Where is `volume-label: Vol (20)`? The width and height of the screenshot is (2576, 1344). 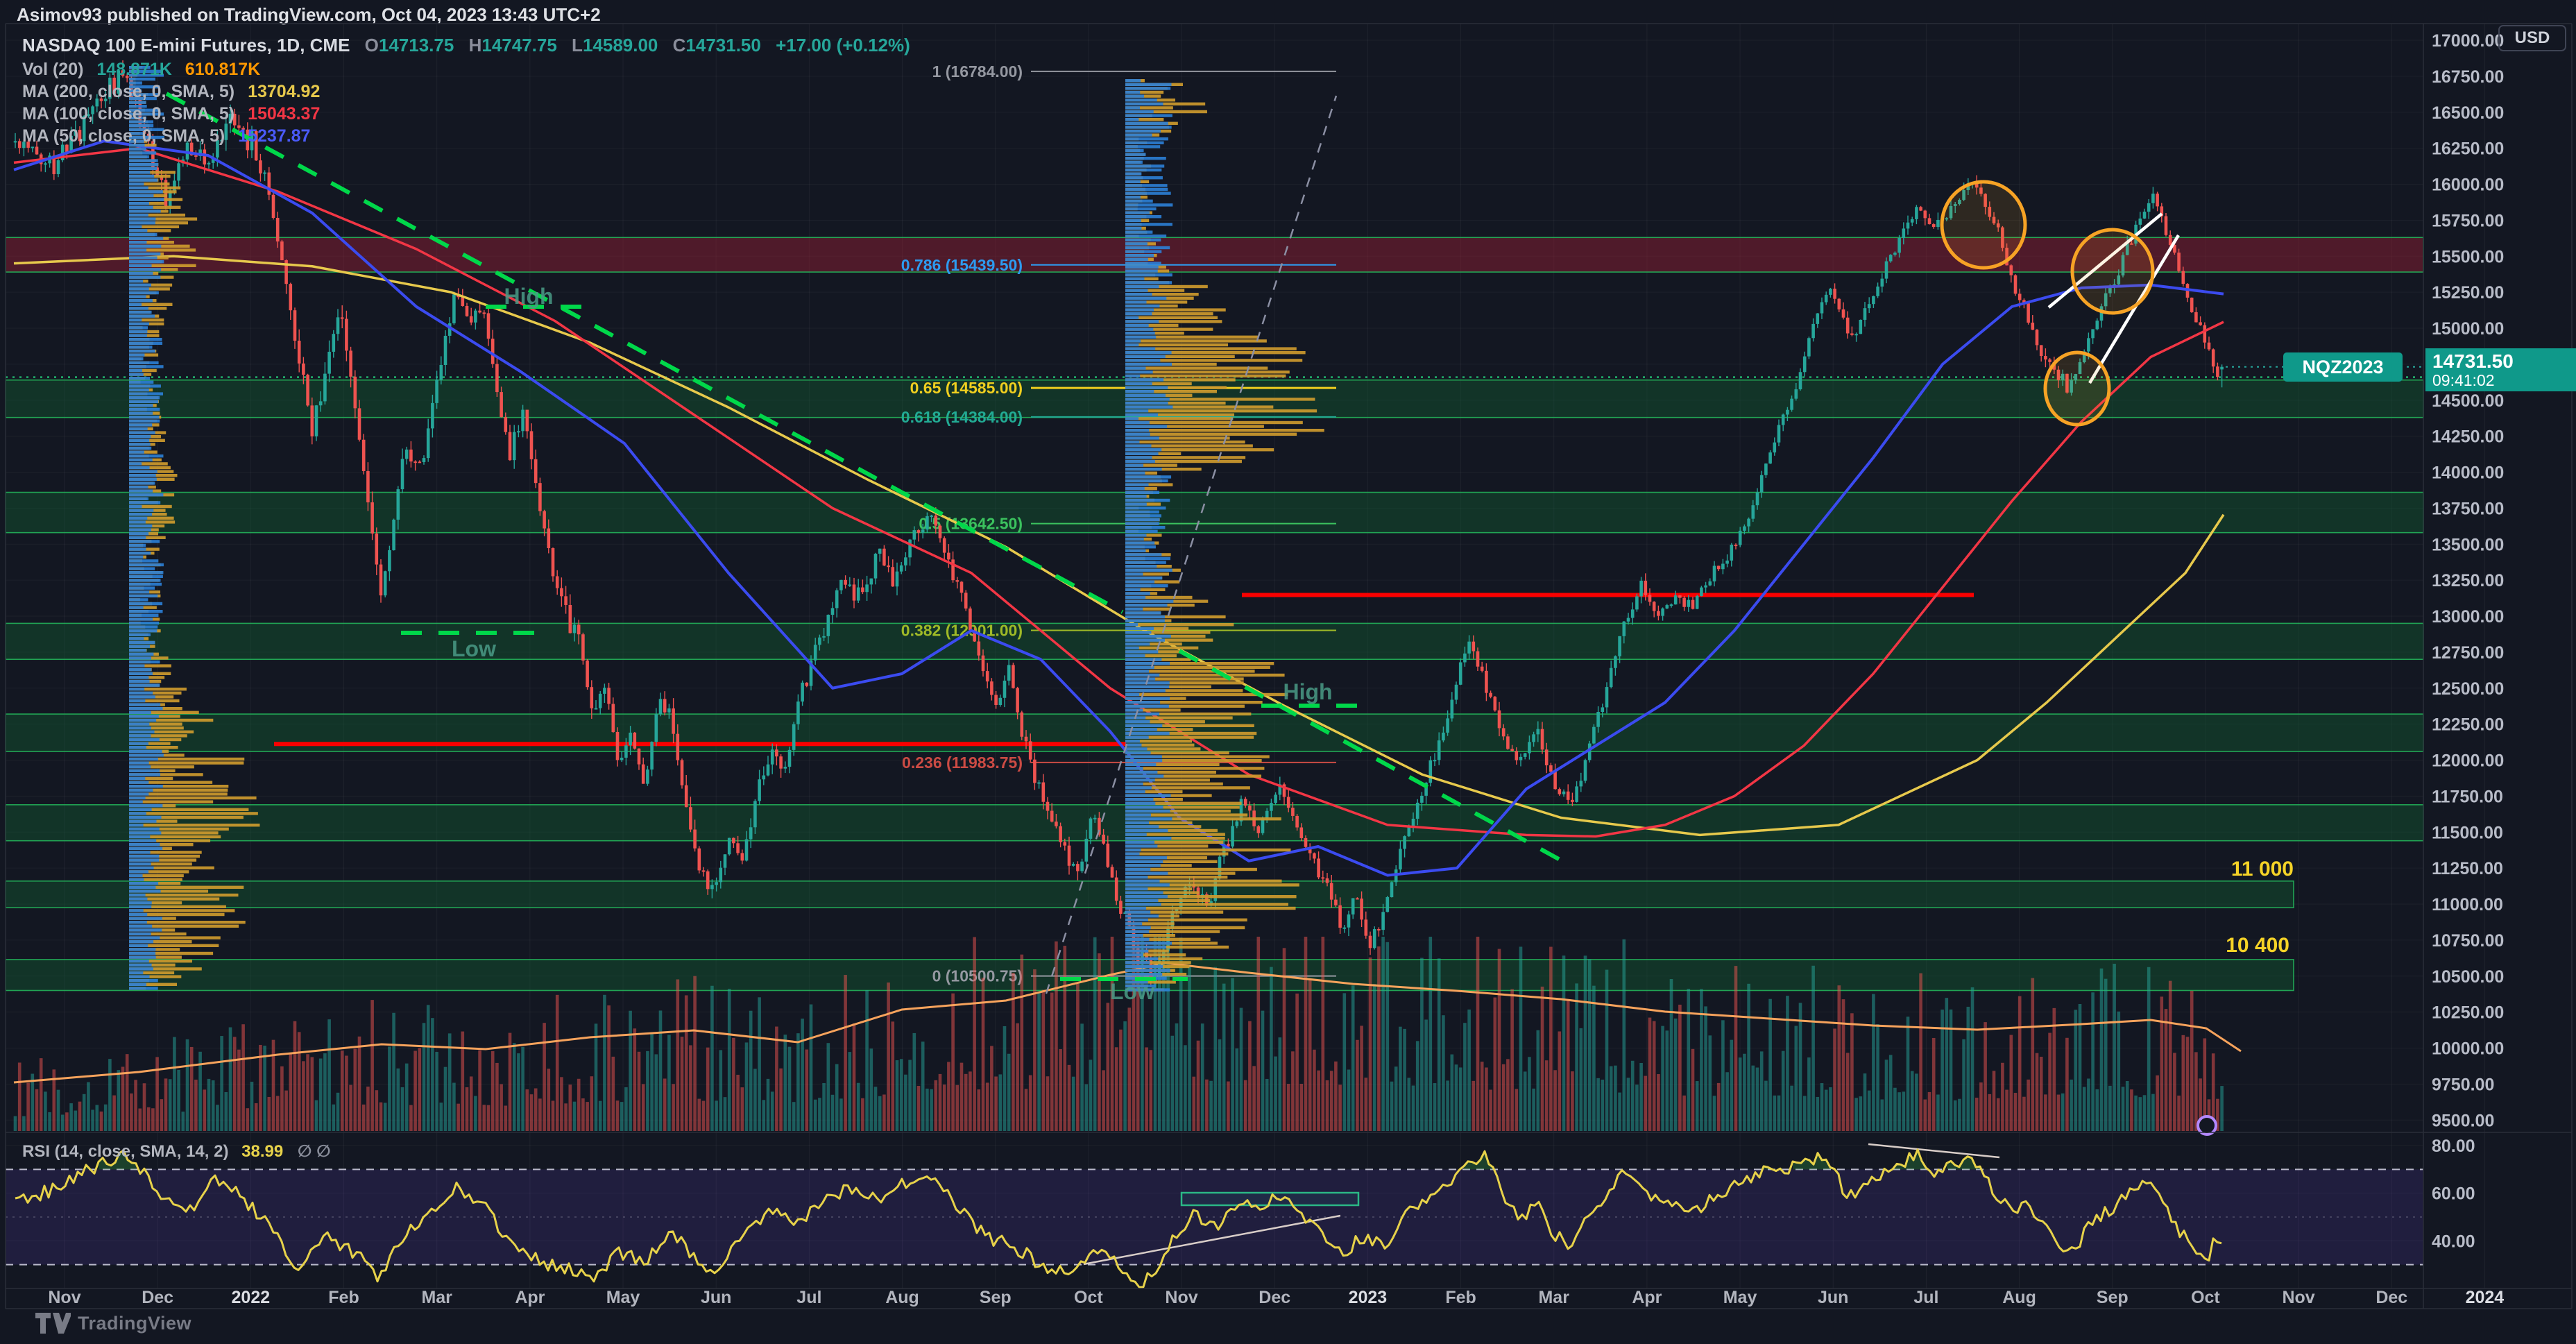
volume-label: Vol (20) is located at coordinates (53, 69).